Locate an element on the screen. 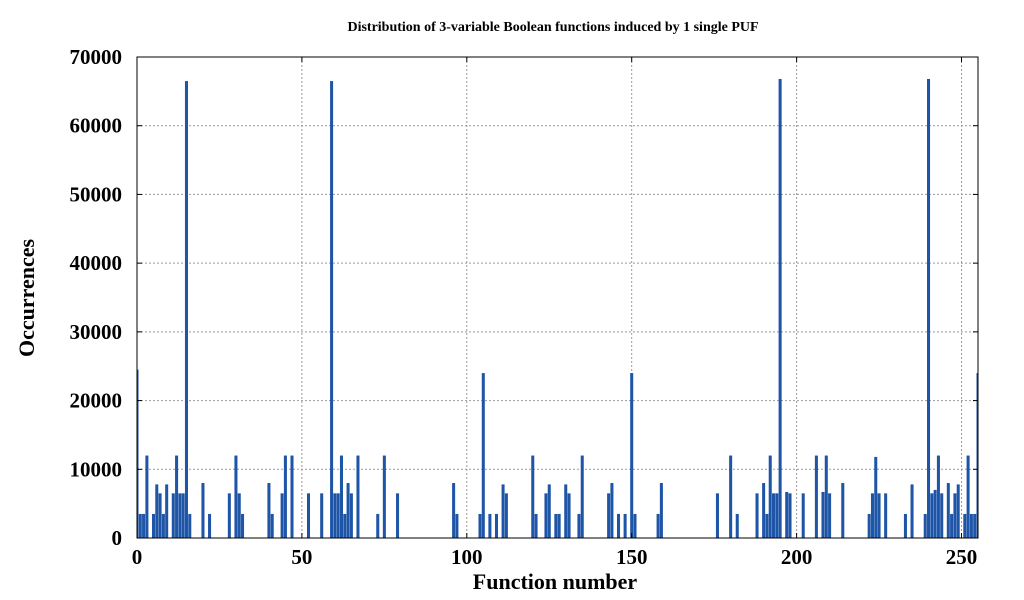 The width and height of the screenshot is (1024, 600). x-tick-label: 100 is located at coordinates (467, 557).